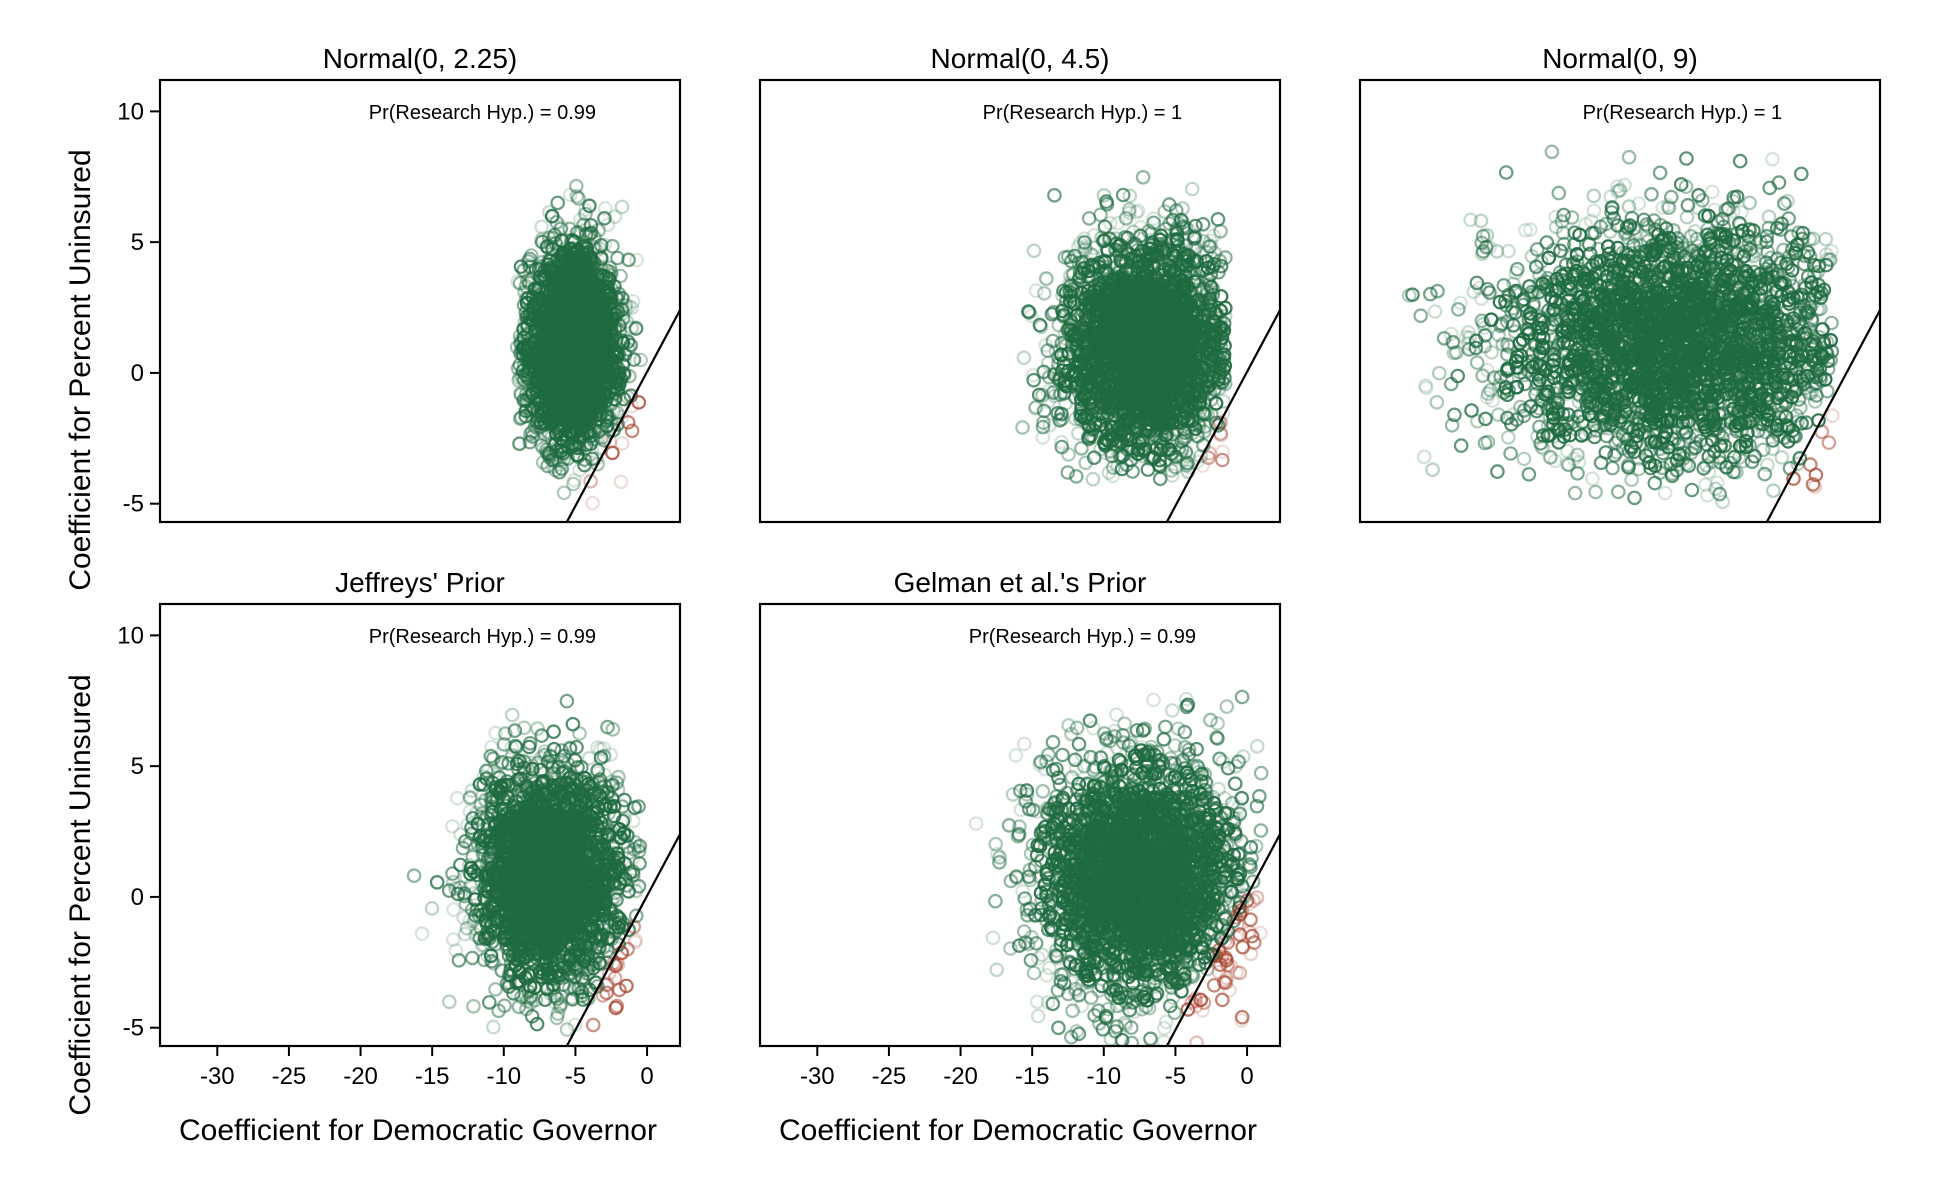  I want to click on boundary-line, so click(622, 415).